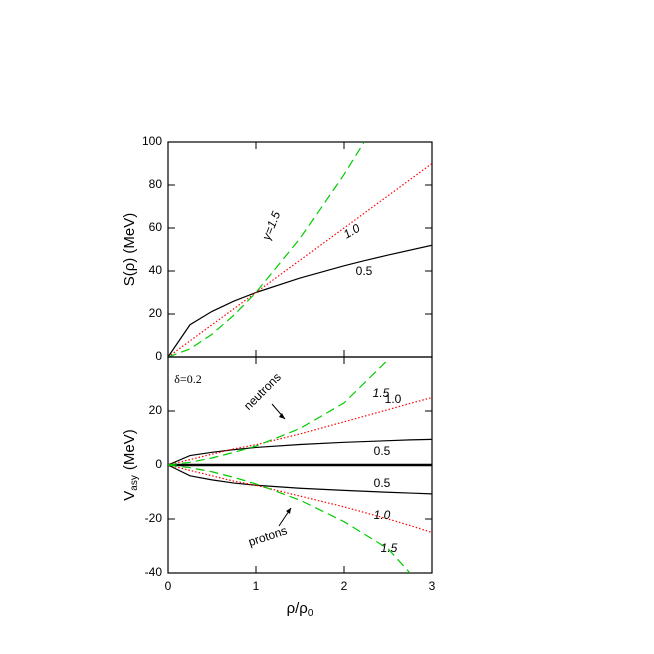 This screenshot has width=654, height=654. What do you see at coordinates (154, 572) in the screenshot?
I see `y-tick-label: -40` at bounding box center [154, 572].